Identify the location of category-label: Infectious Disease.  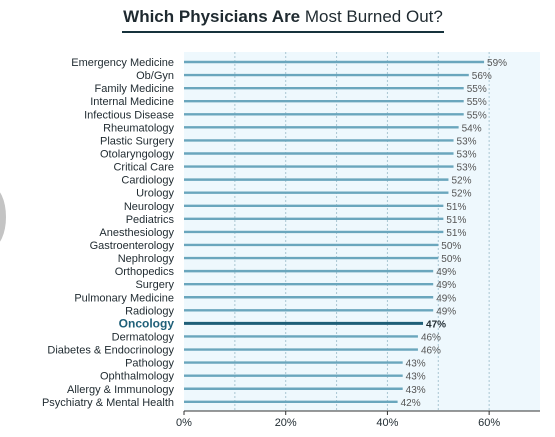
(129, 115).